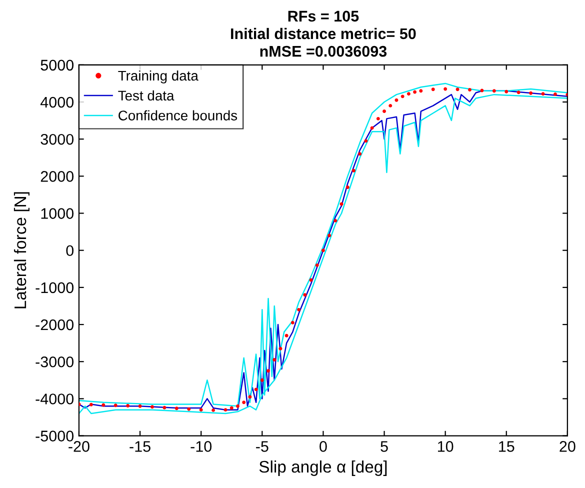  I want to click on x-tick-label: -10, so click(201, 446).